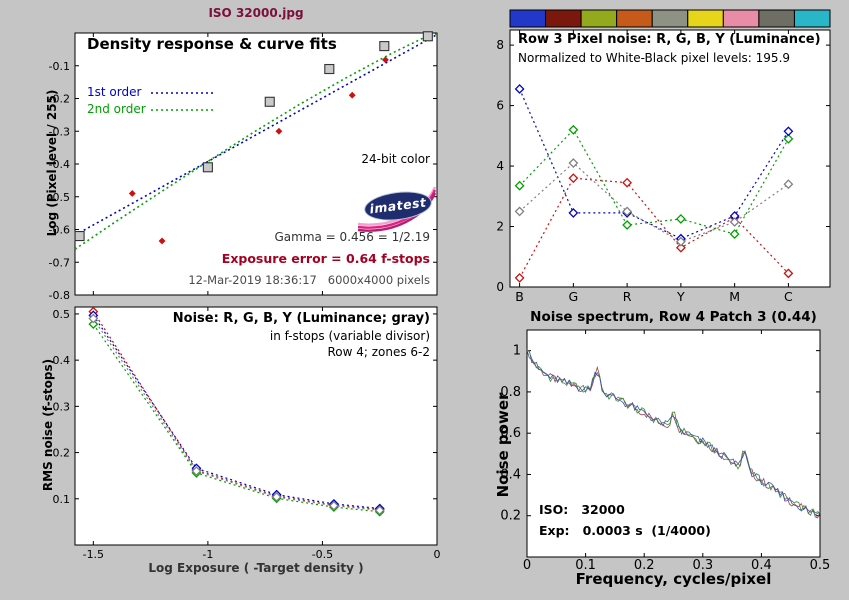  I want to click on iso-value-text: ISO: 32000, so click(582, 509).